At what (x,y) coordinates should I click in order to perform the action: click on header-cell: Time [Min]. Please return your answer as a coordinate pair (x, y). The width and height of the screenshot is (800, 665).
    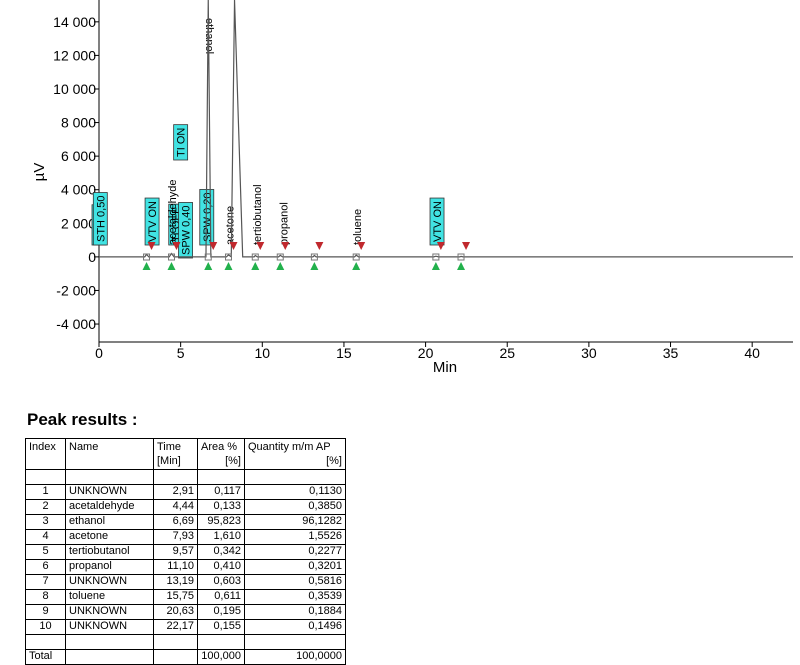
    Looking at the image, I should click on (175, 454).